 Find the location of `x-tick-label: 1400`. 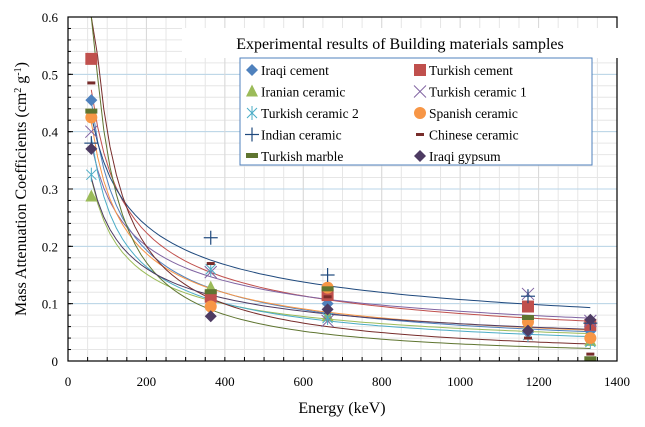

x-tick-label: 1400 is located at coordinates (617, 381).